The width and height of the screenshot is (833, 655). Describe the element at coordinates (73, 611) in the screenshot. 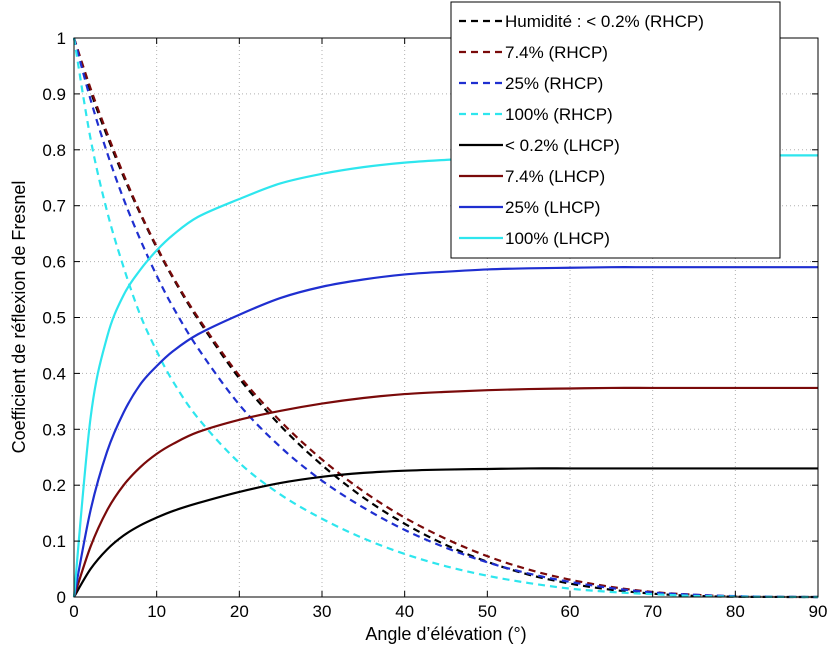

I see `x-tick-label: 0` at that location.